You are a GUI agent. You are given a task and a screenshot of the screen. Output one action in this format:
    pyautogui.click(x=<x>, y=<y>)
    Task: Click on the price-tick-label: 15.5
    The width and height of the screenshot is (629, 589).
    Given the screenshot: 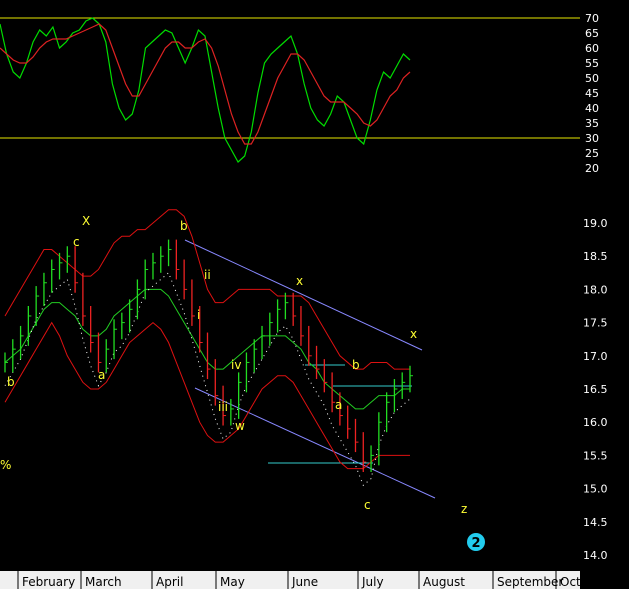 What is the action you would take?
    pyautogui.click(x=595, y=455)
    